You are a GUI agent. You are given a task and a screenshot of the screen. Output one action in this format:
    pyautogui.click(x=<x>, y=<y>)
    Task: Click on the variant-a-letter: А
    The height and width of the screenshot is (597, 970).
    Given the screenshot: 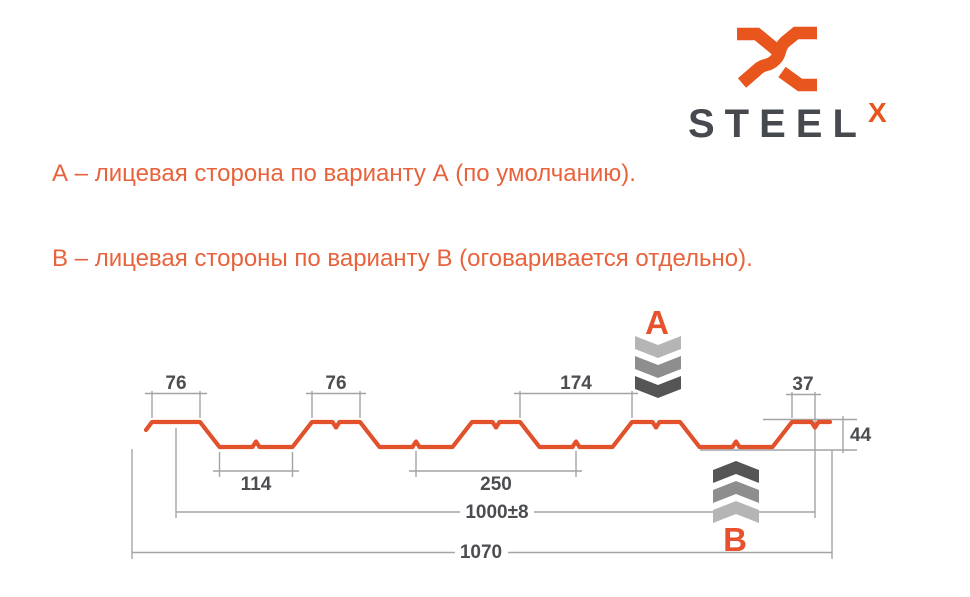 What is the action you would take?
    pyautogui.click(x=657, y=322)
    